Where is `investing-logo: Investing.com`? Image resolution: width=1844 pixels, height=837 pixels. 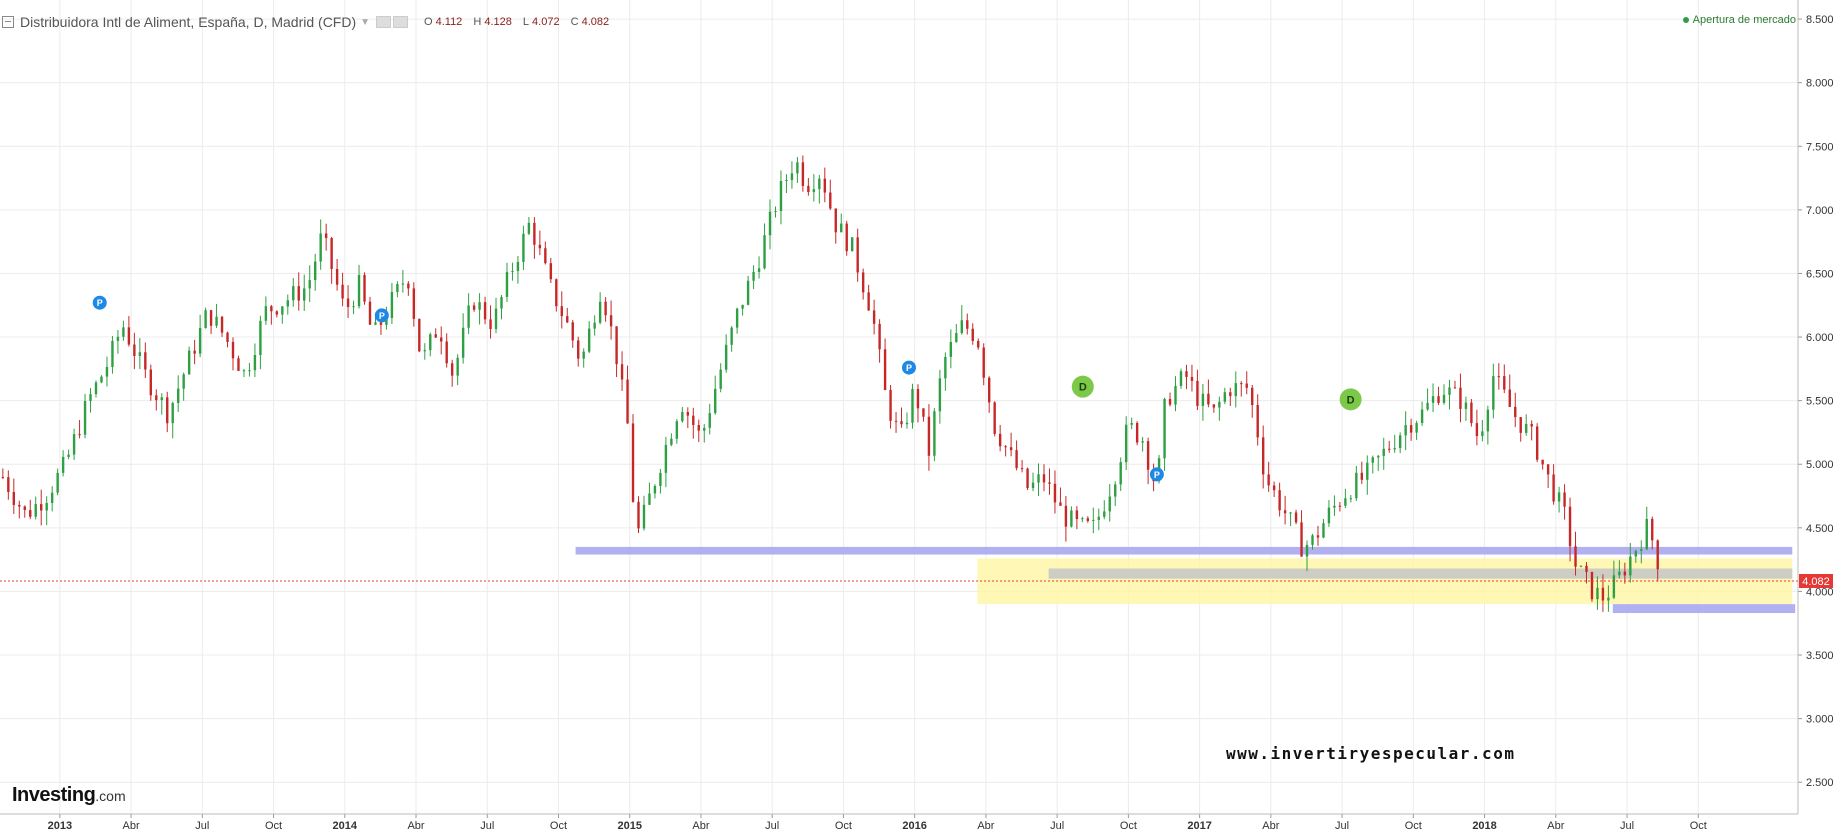
investing-logo: Investing.com is located at coordinates (69, 795).